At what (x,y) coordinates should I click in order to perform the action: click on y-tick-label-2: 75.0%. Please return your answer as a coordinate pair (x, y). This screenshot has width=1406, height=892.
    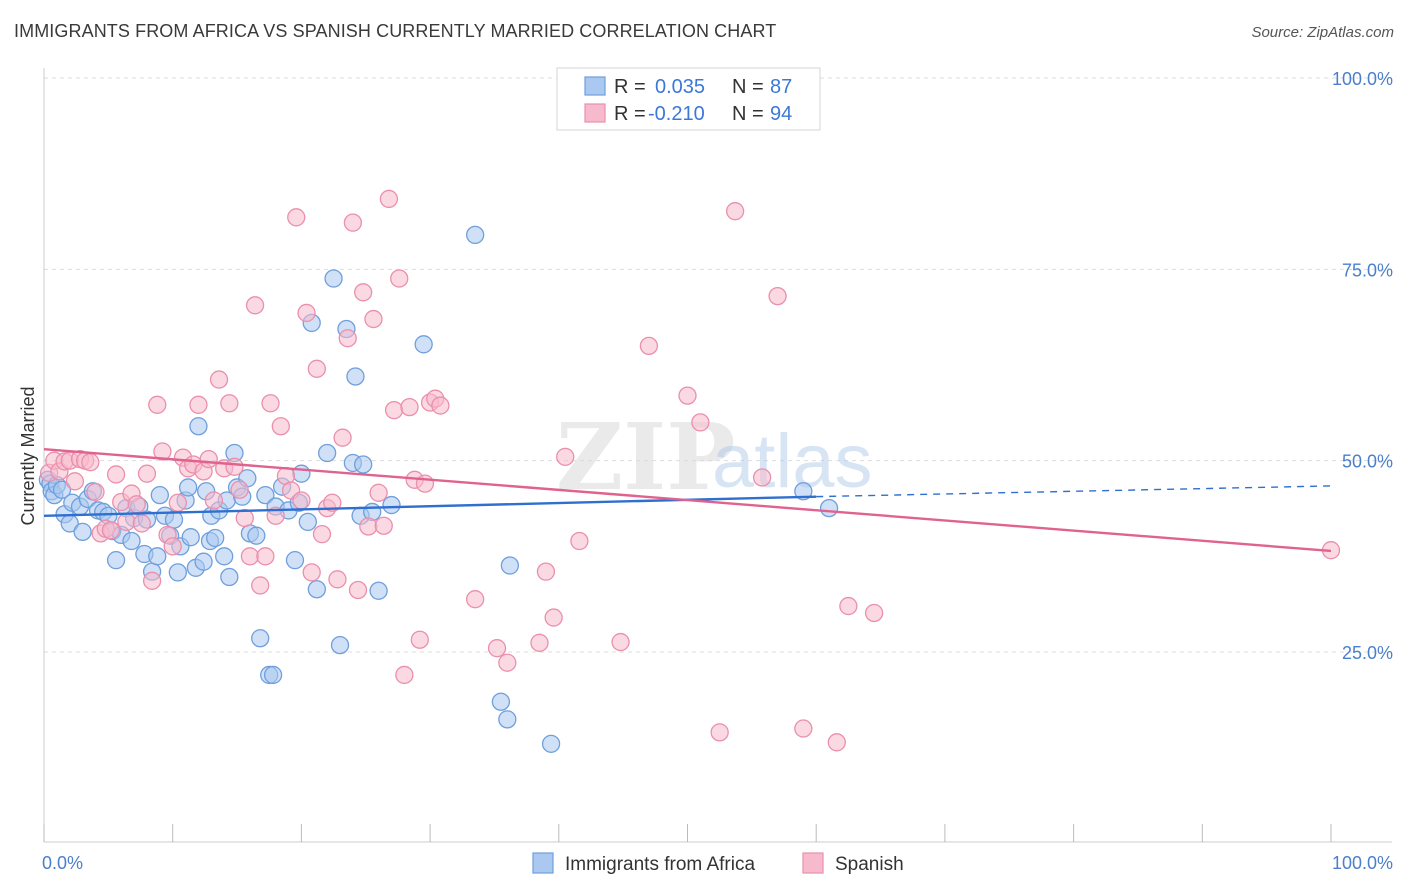
    Looking at the image, I should click on (1367, 270).